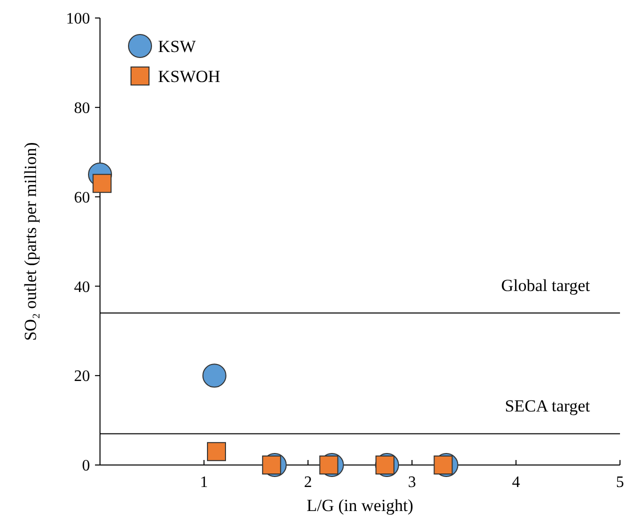 The image size is (638, 531). What do you see at coordinates (547, 406) in the screenshot?
I see `ref-line-label: SECA target` at bounding box center [547, 406].